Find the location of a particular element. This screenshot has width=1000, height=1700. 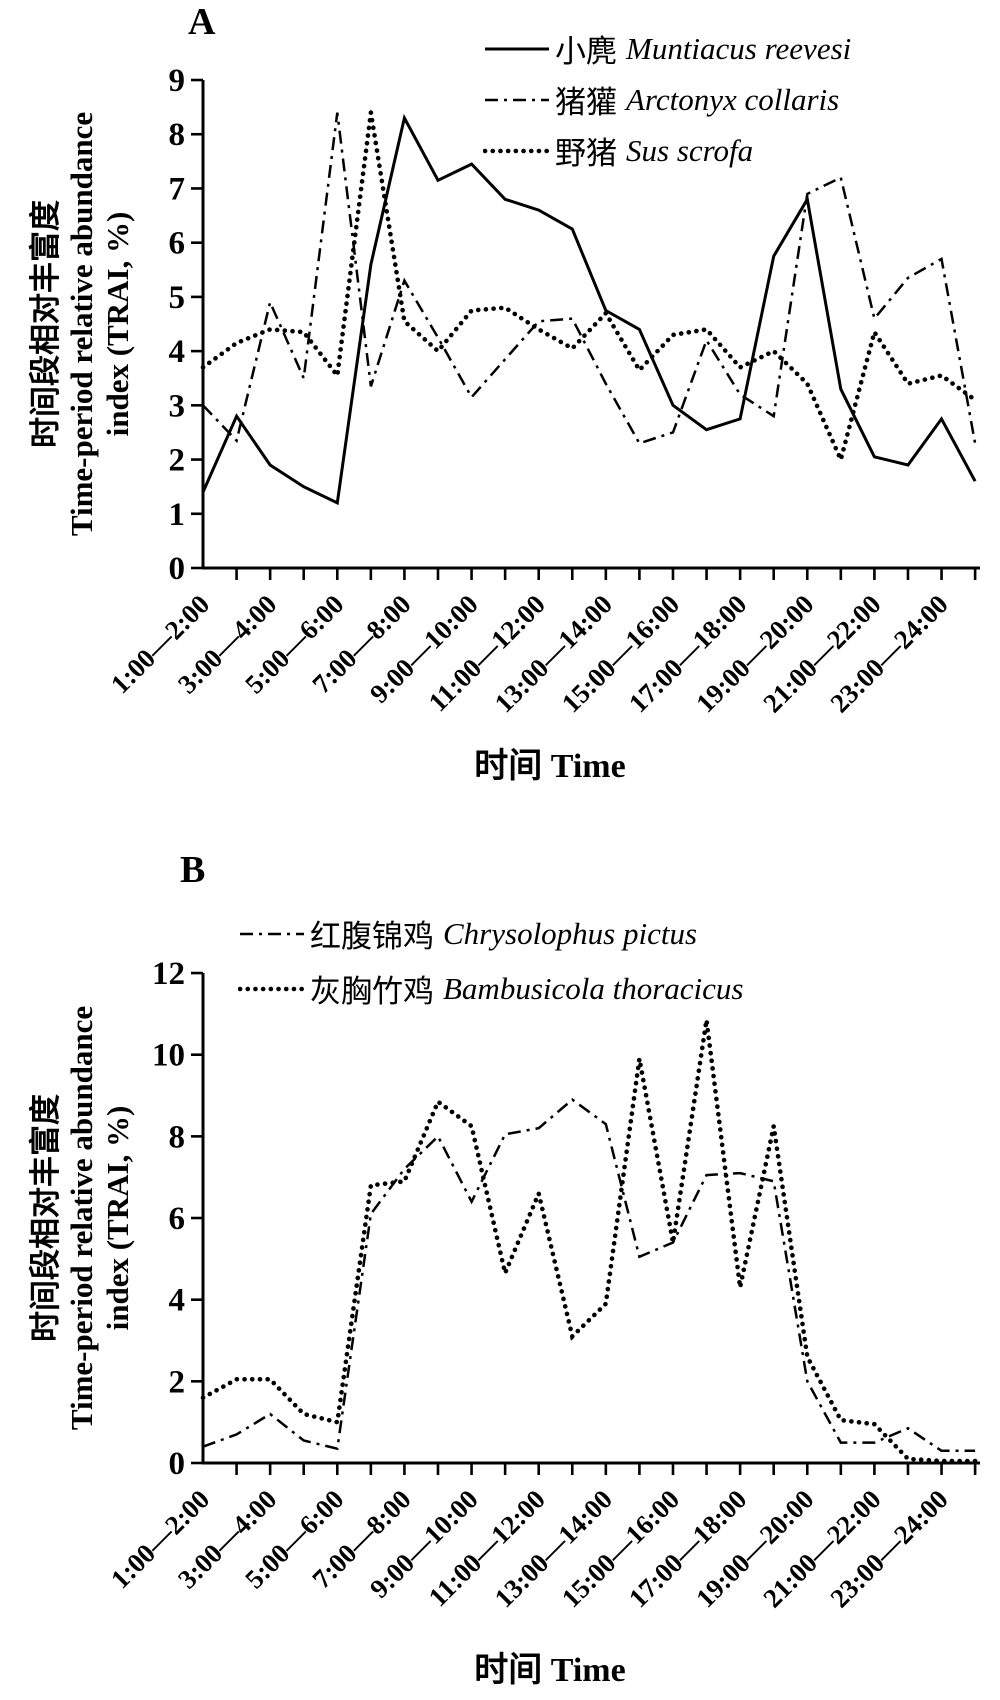

legend-entry-sus-scrofa: 野猪 Sus scrofa is located at coordinates (667, 150).